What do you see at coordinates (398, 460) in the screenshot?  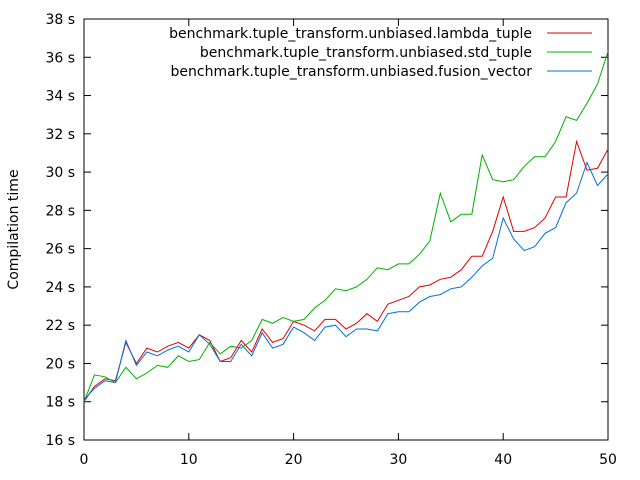 I see `x-tick-label: 30` at bounding box center [398, 460].